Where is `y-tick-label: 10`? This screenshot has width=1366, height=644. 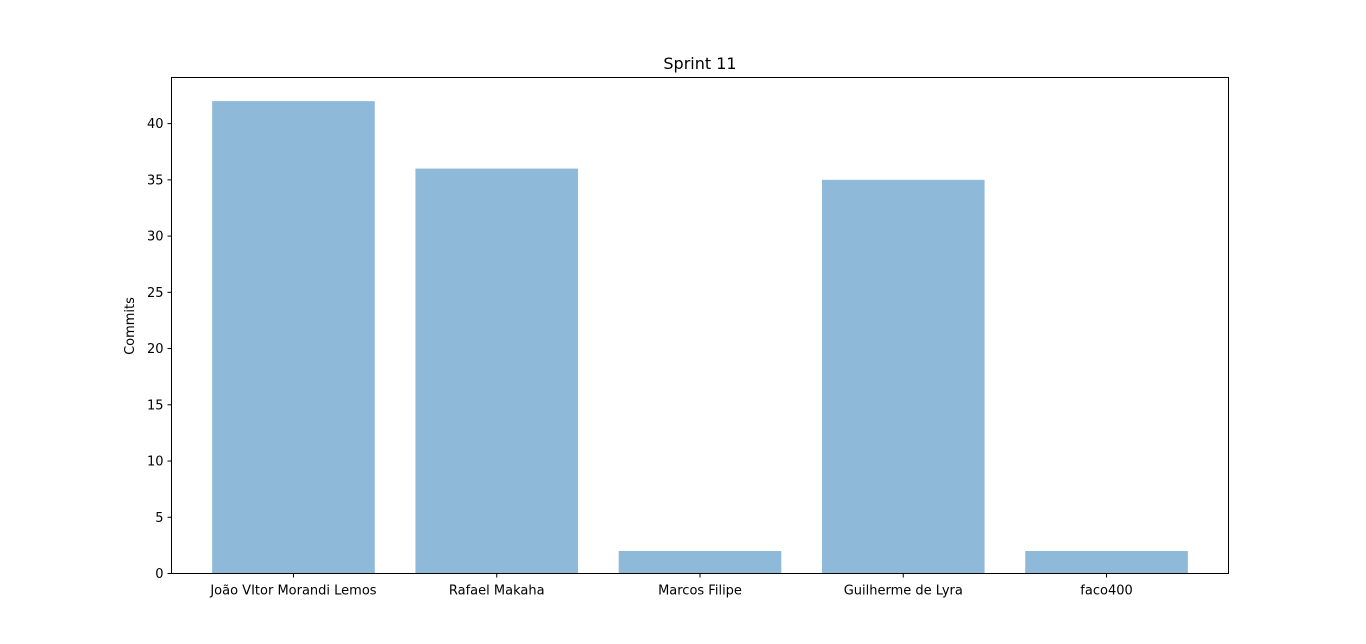
y-tick-label: 10 is located at coordinates (155, 462).